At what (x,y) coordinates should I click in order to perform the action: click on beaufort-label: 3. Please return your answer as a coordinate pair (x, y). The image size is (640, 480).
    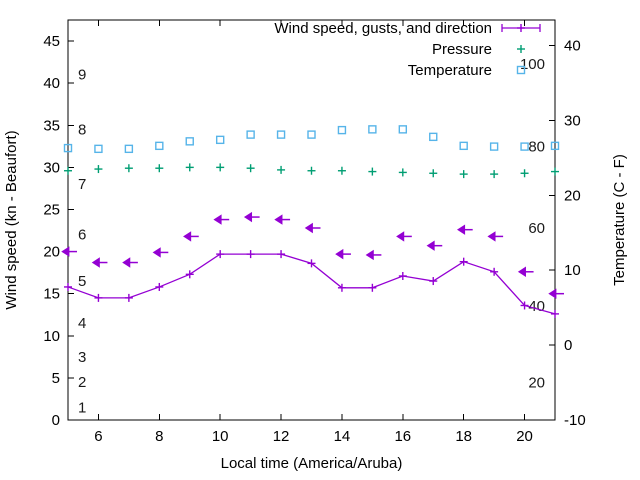
    Looking at the image, I should click on (82, 357).